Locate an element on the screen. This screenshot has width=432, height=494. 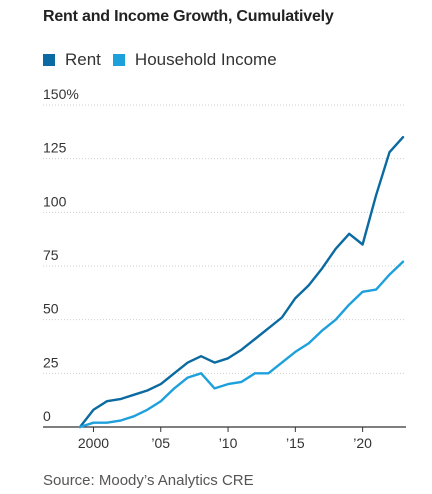
y-tick-label-150: 150% is located at coordinates (61, 94).